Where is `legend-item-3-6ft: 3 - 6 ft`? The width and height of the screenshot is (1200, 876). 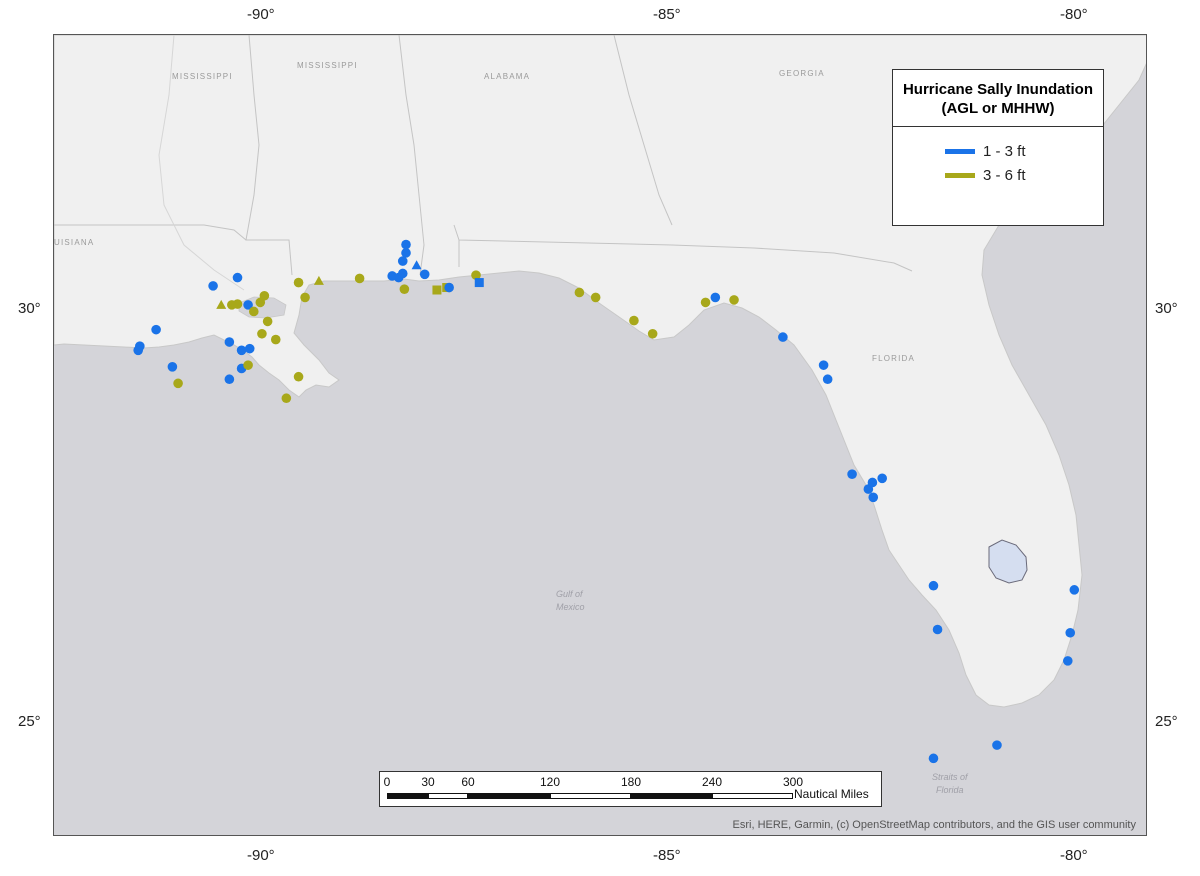 legend-item-3-6ft: 3 - 6 ft is located at coordinates (998, 175).